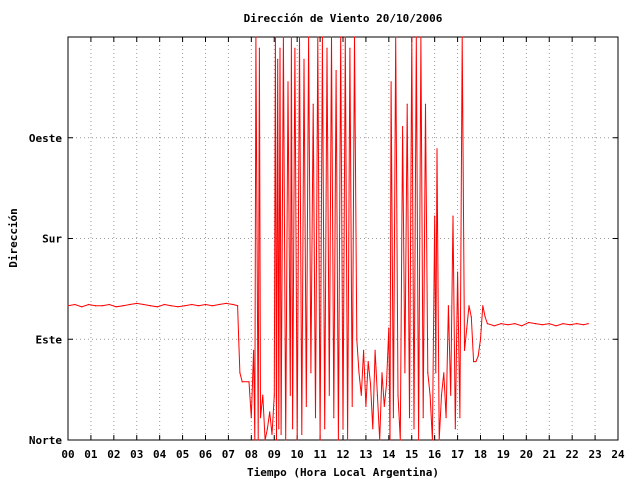 Image resolution: width=640 pixels, height=480 pixels. Describe the element at coordinates (480, 454) in the screenshot. I see `x-tick-label: 18` at that location.